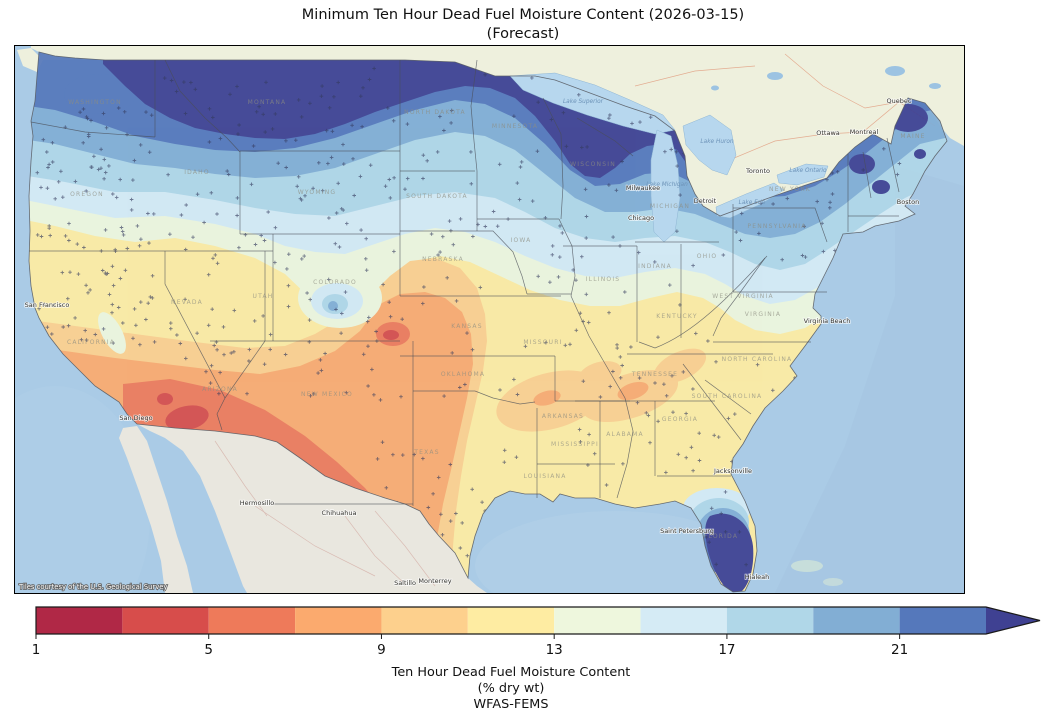 This screenshot has height=721, width=1046. What do you see at coordinates (641, 218) in the screenshot?
I see `city-label: Chicago` at bounding box center [641, 218].